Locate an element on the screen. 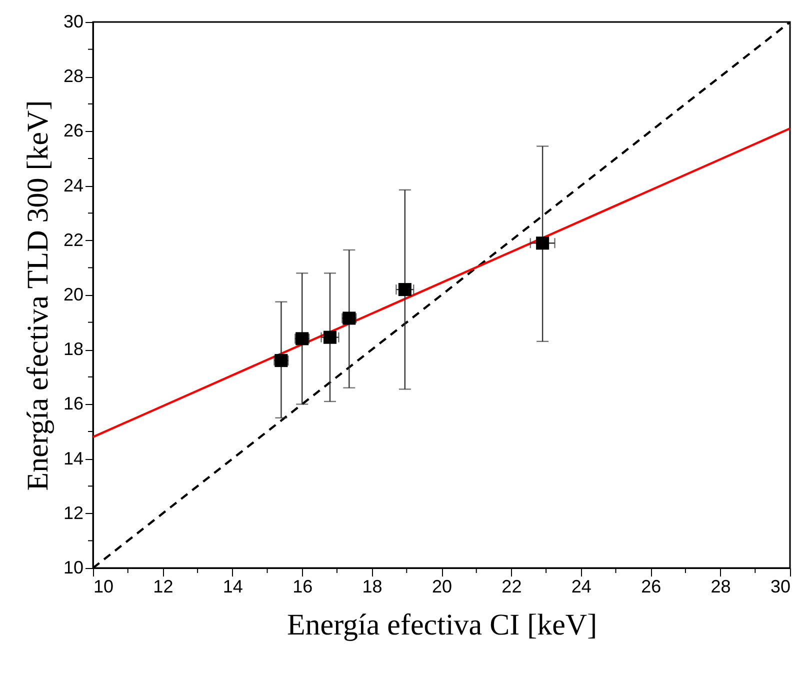  y-tick-label: 16 is located at coordinates (73, 404).